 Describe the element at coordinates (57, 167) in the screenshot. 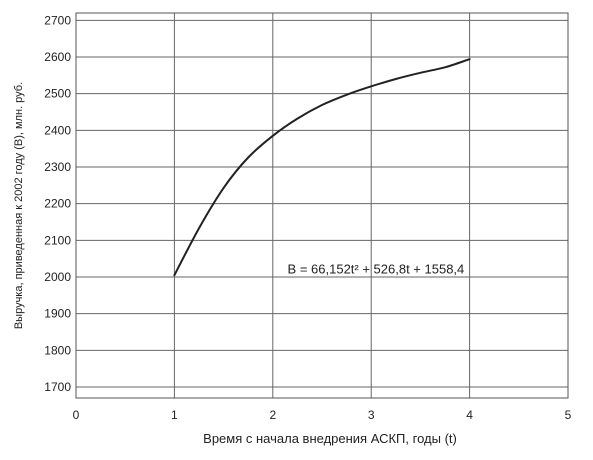

I see `y-tick-label: 2300` at that location.